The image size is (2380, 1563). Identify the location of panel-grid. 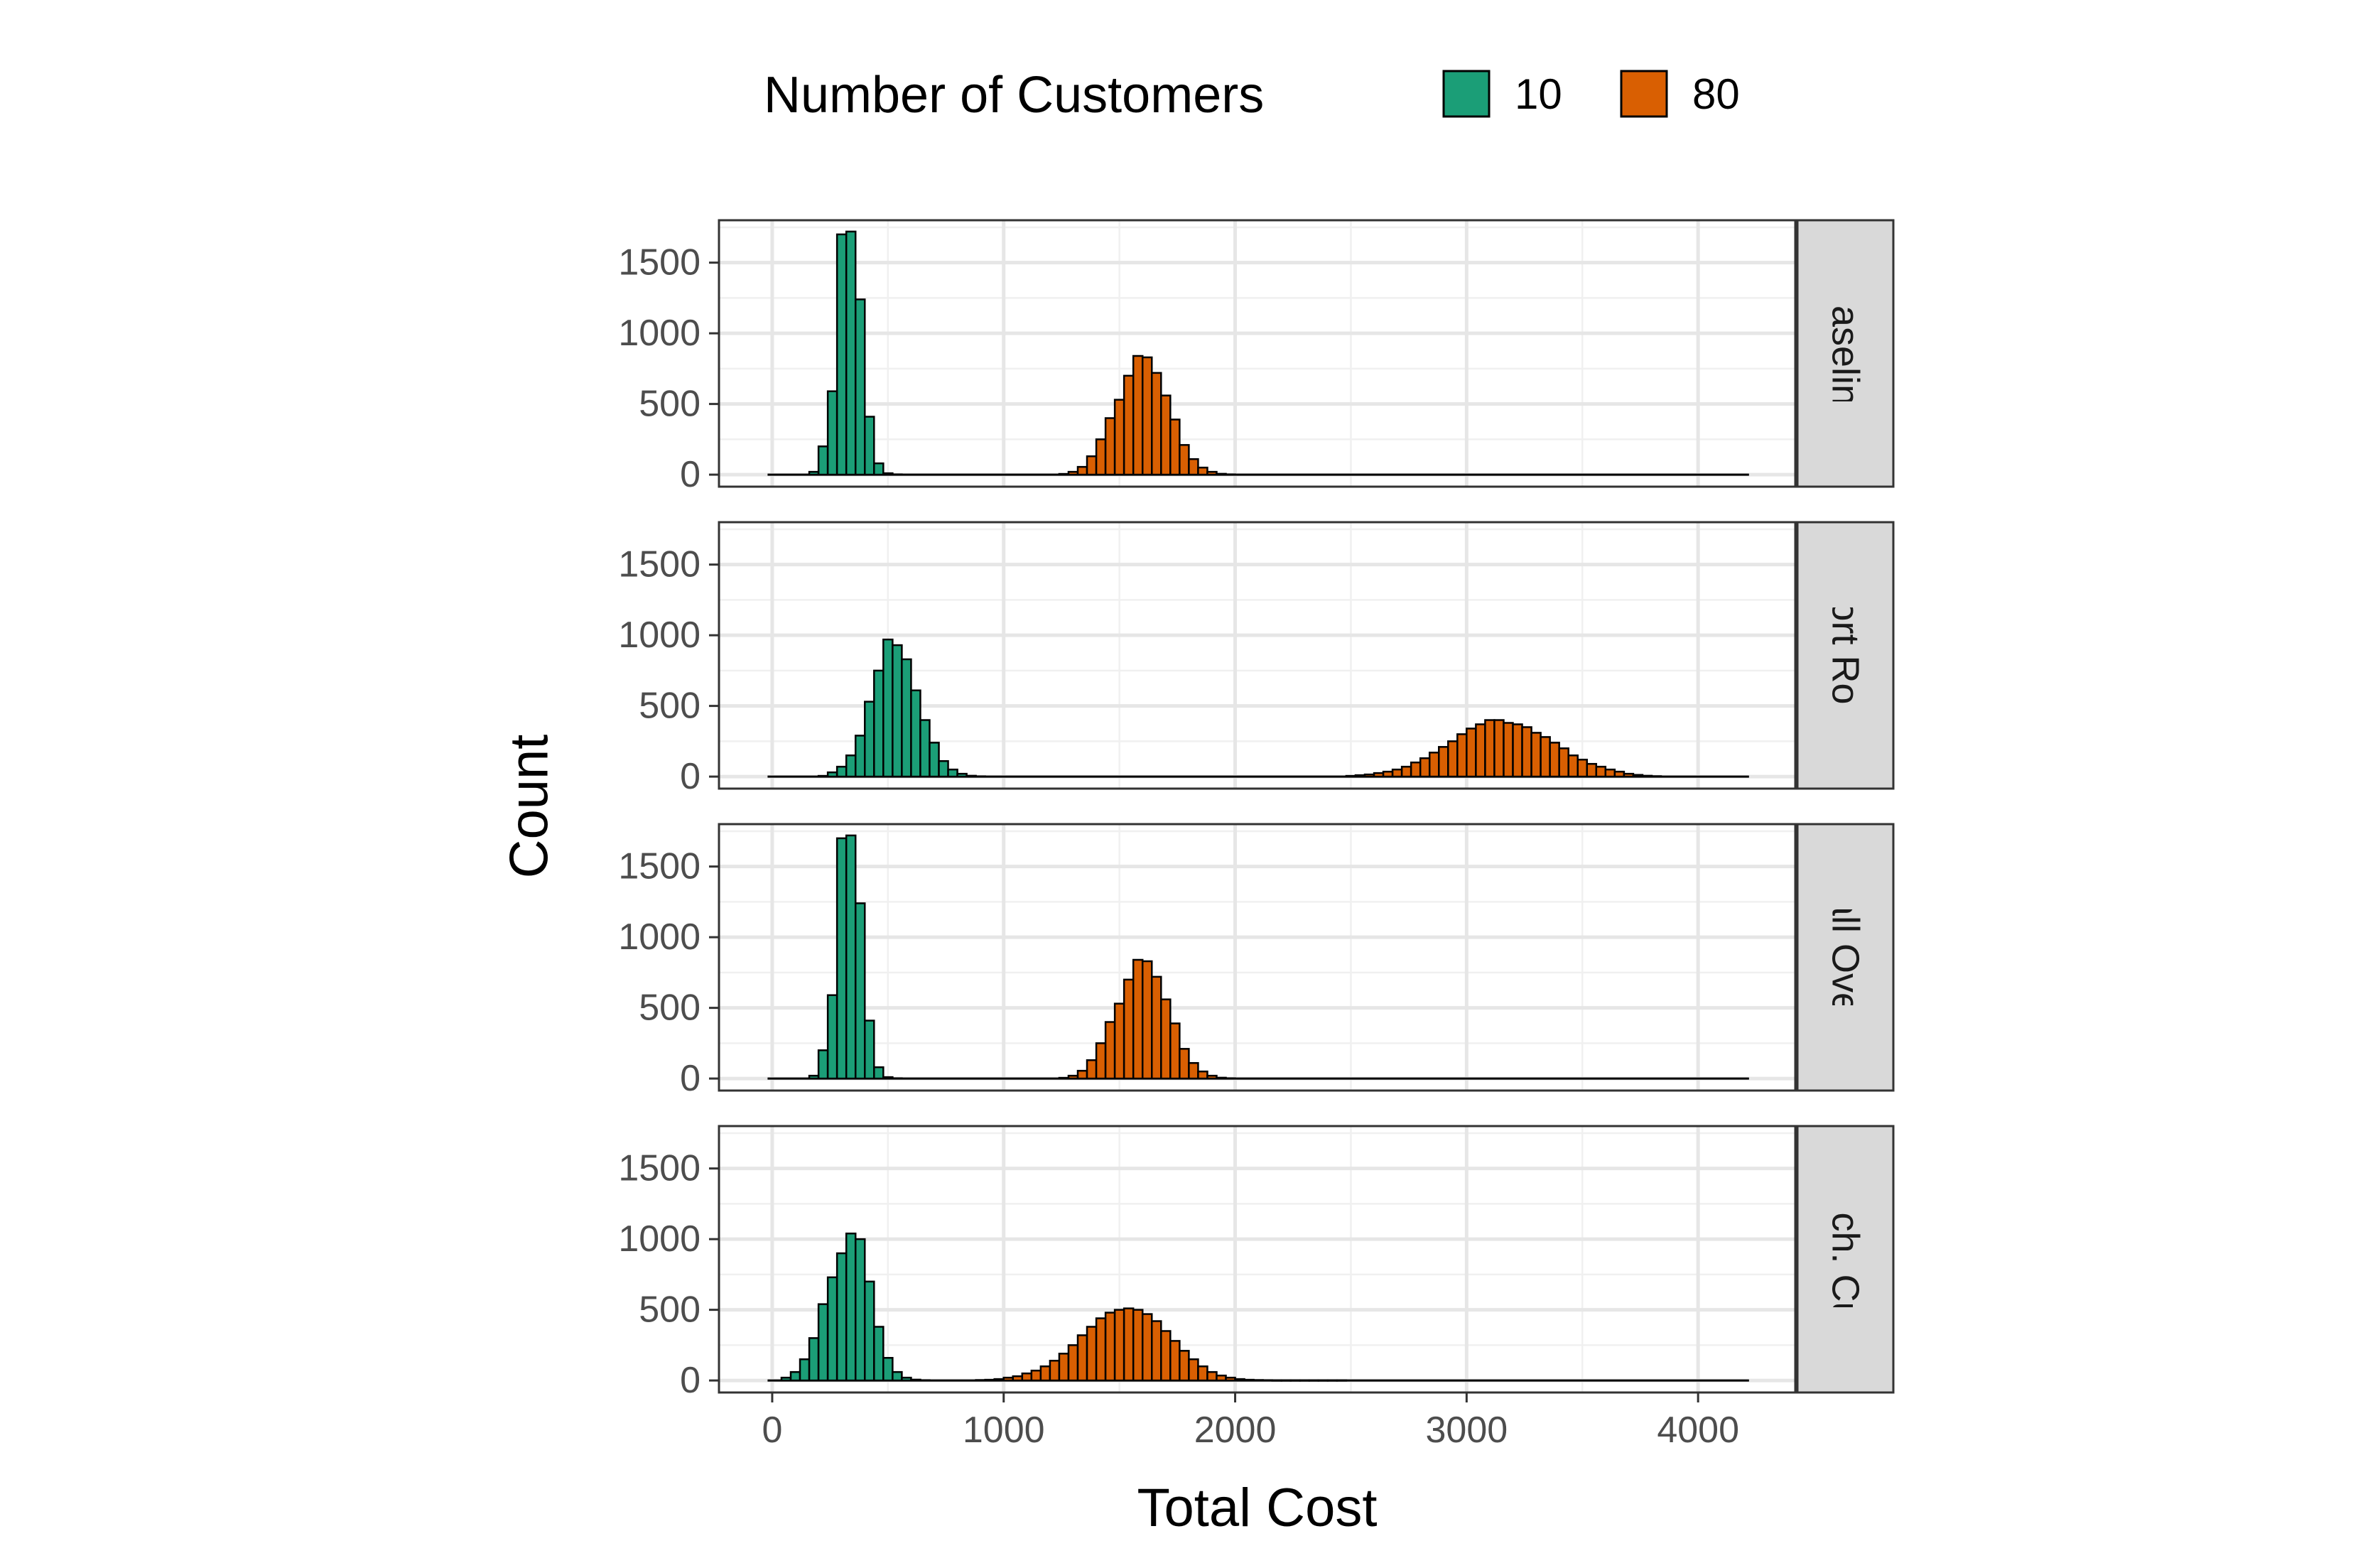
(1257, 957).